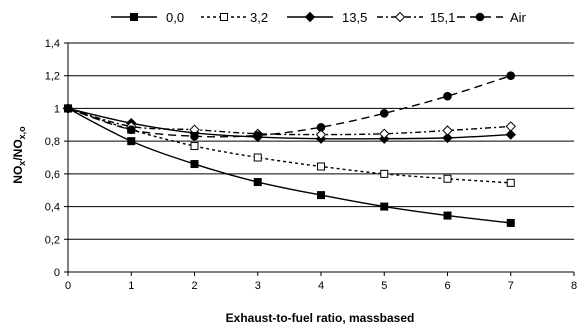 The image size is (582, 329). Describe the element at coordinates (52, 175) in the screenshot. I see `y-tick-label-3: 0,6` at that location.